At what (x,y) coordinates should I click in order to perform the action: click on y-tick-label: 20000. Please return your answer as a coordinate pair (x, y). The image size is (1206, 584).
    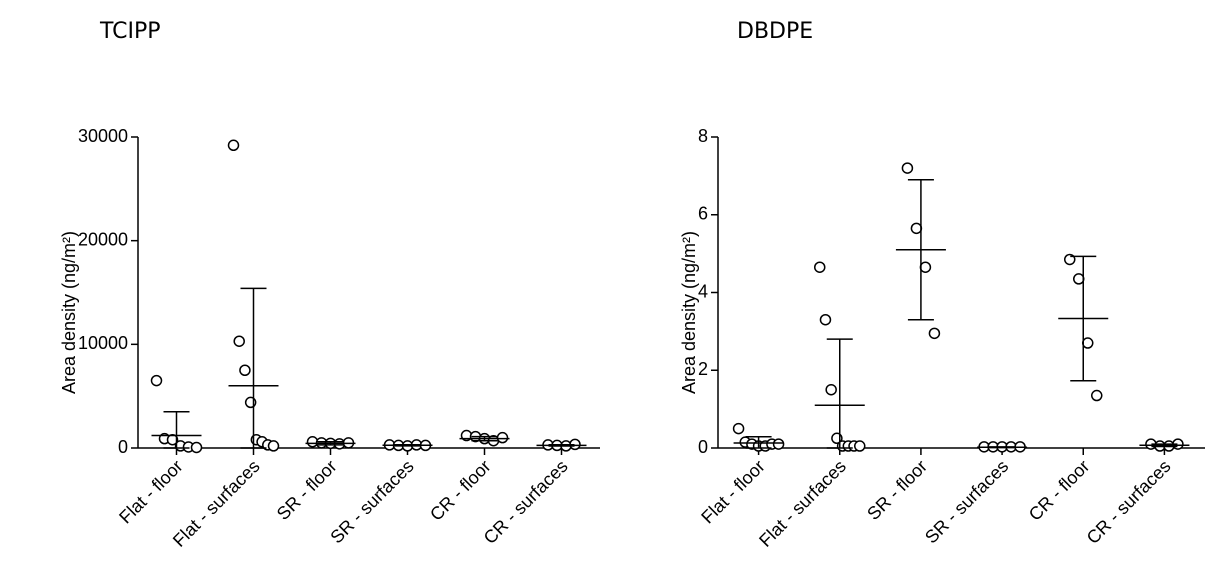
    Looking at the image, I should click on (103, 239).